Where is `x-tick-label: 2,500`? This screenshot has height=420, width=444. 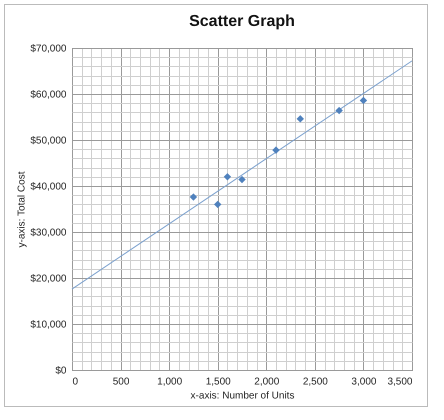 x-tick-label: 2,500 is located at coordinates (315, 382).